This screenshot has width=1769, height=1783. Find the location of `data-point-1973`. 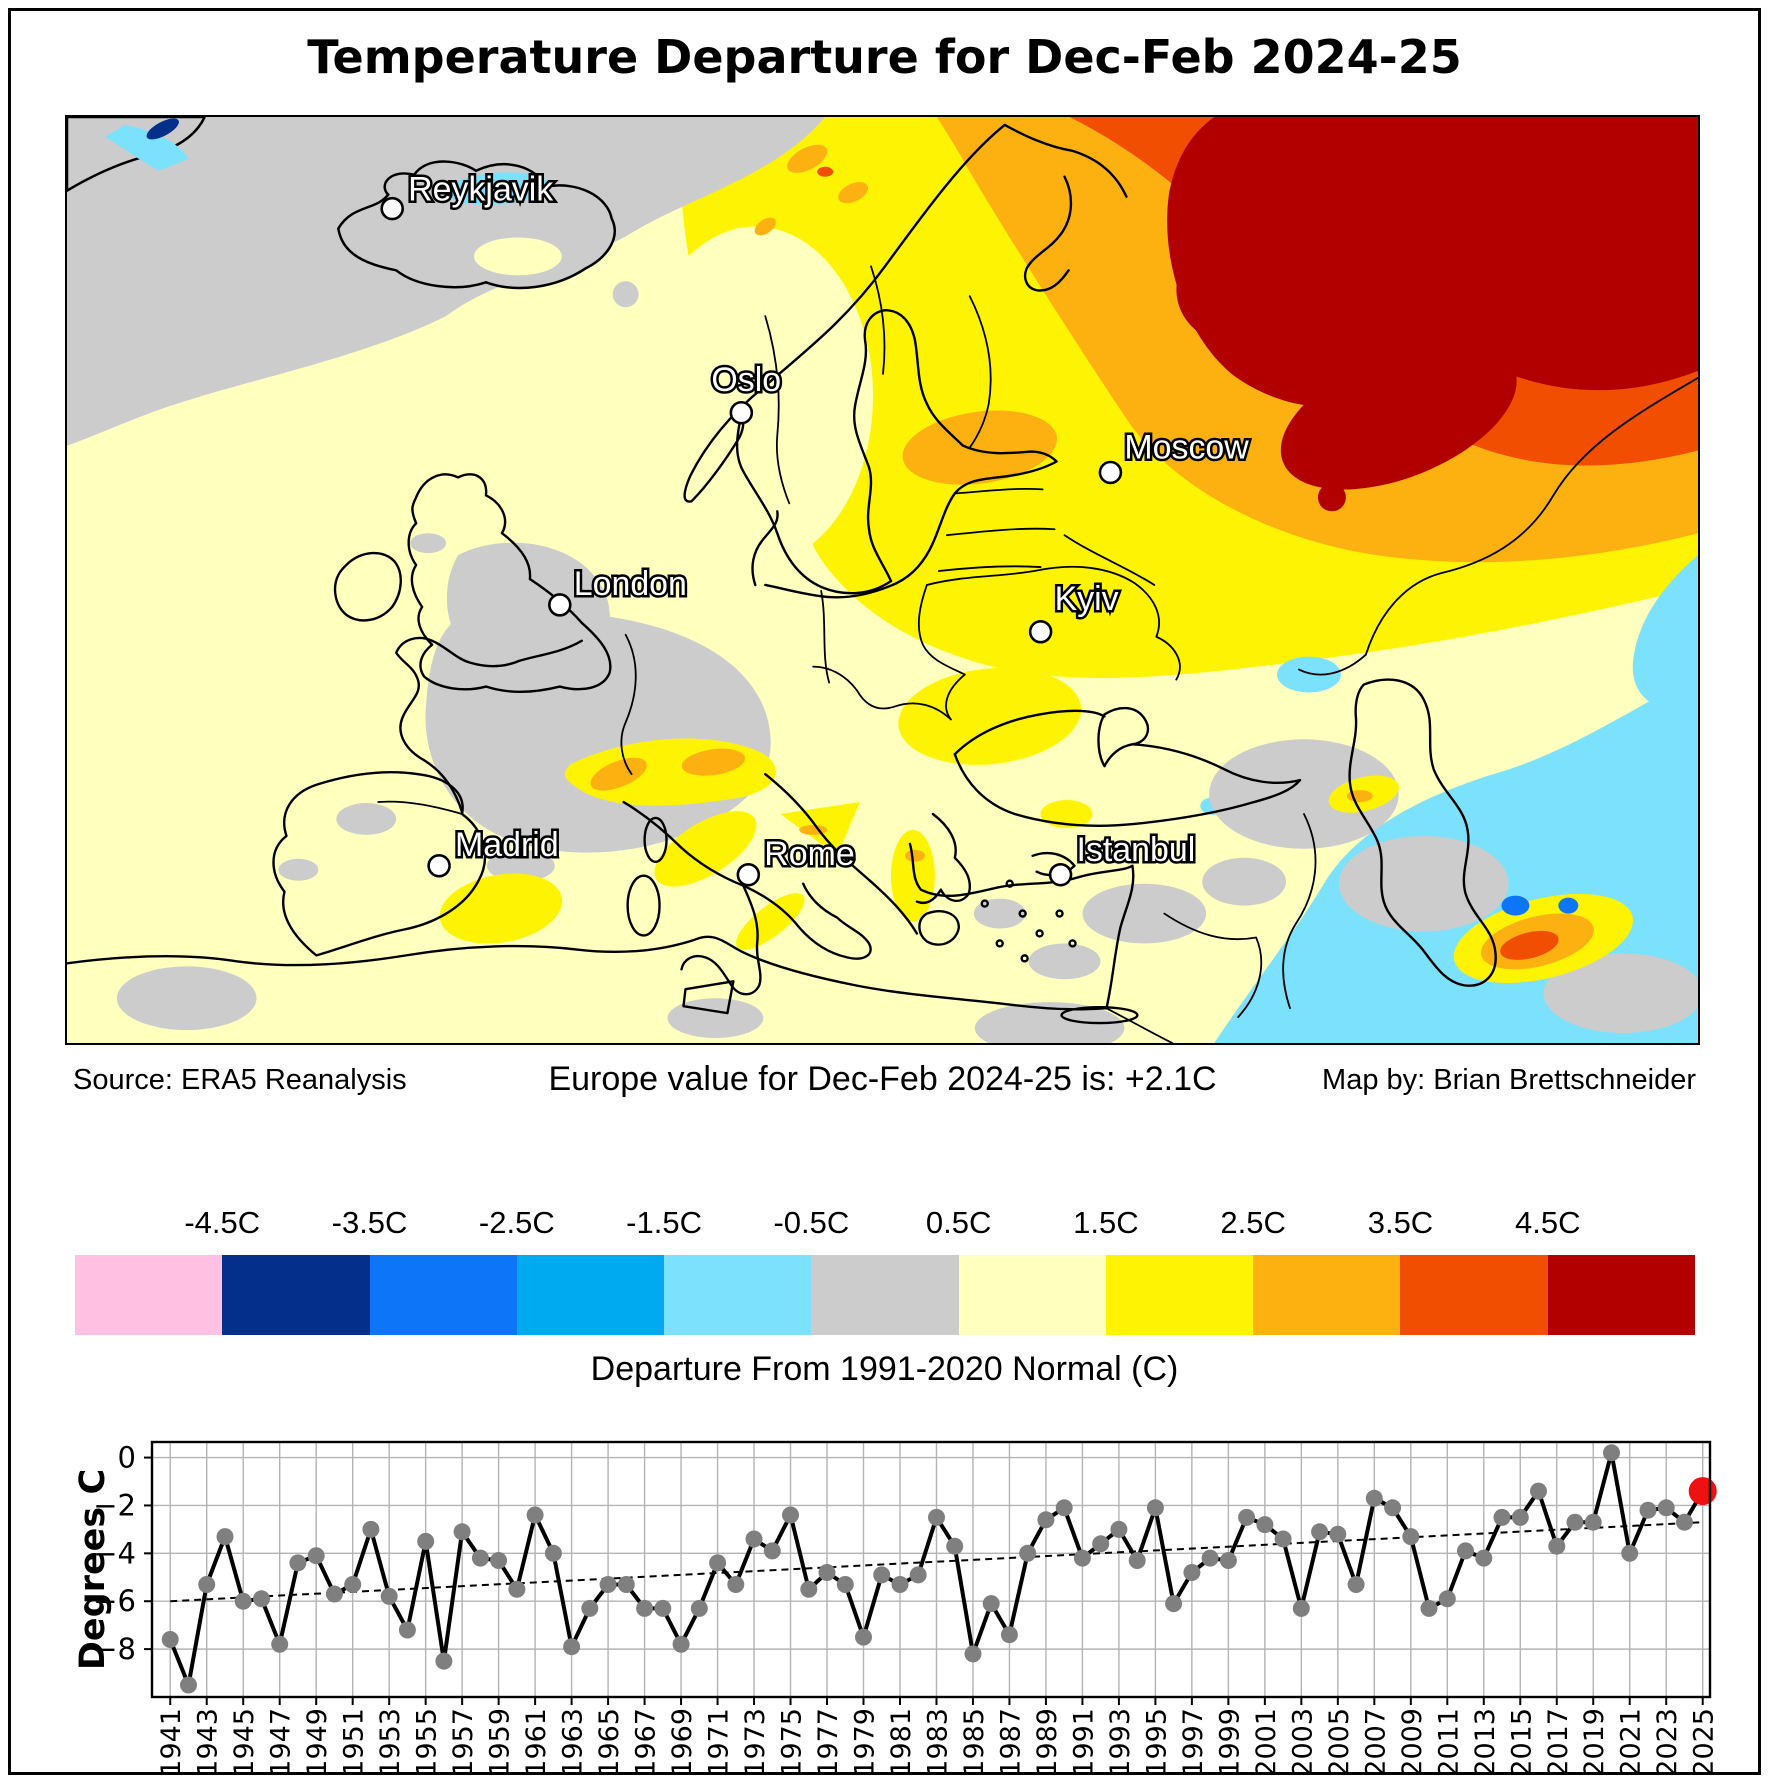

data-point-1973 is located at coordinates (754, 1539).